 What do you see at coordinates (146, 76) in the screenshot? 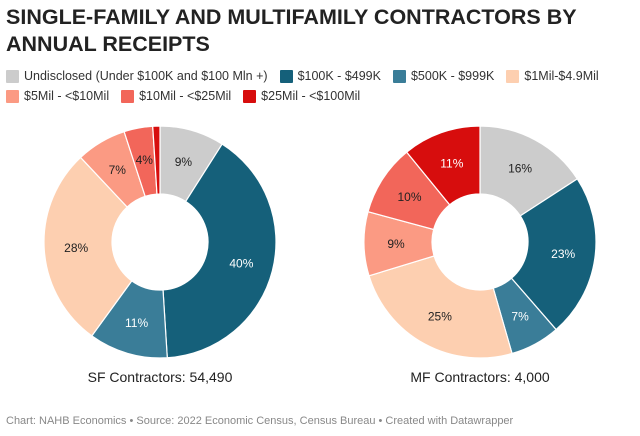
I see `legend-label: Undisclosed (Under $100K and $100 Mln +)` at bounding box center [146, 76].